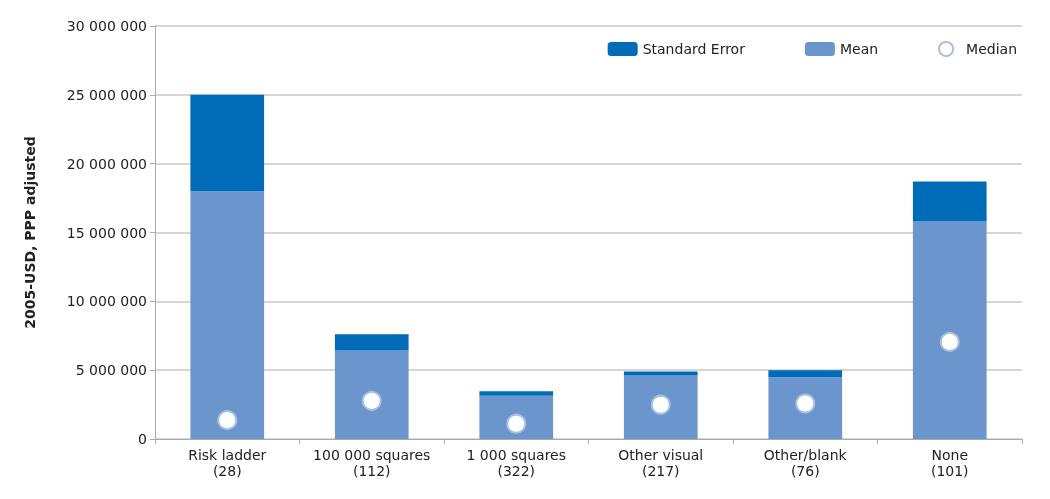 Image resolution: width=1050 pixels, height=499 pixels. I want to click on y-tick-label: 5 000 000, so click(111, 370).